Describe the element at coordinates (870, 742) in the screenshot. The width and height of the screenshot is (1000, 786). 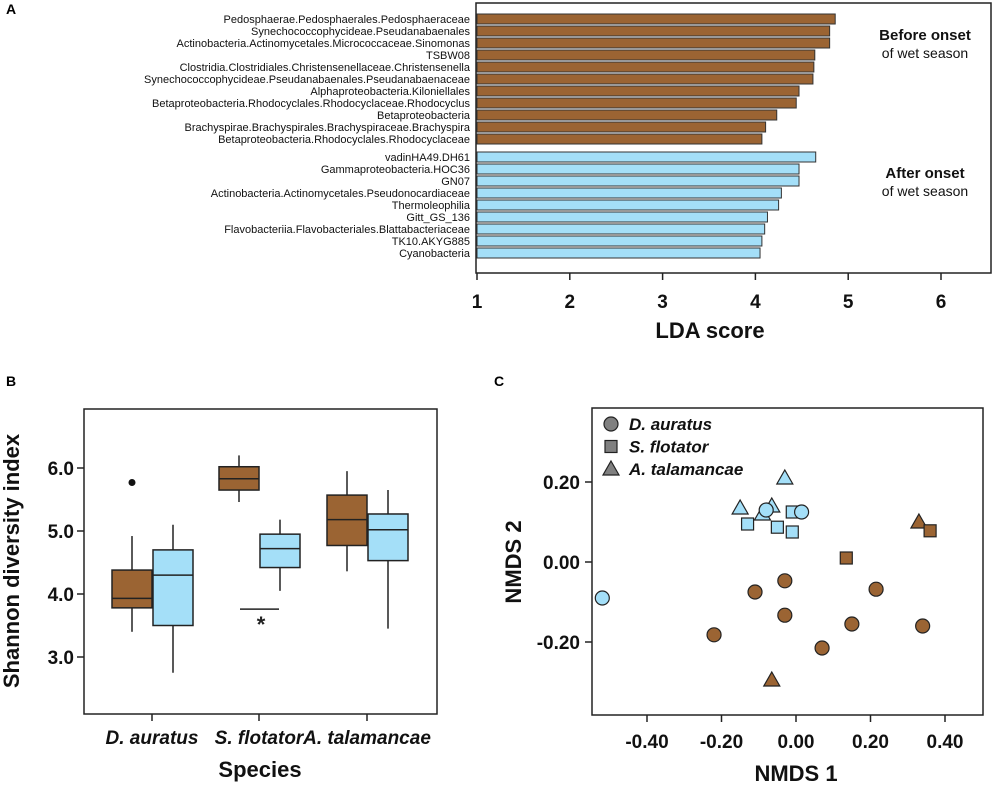
I see `x-tick-label: 0.20` at that location.